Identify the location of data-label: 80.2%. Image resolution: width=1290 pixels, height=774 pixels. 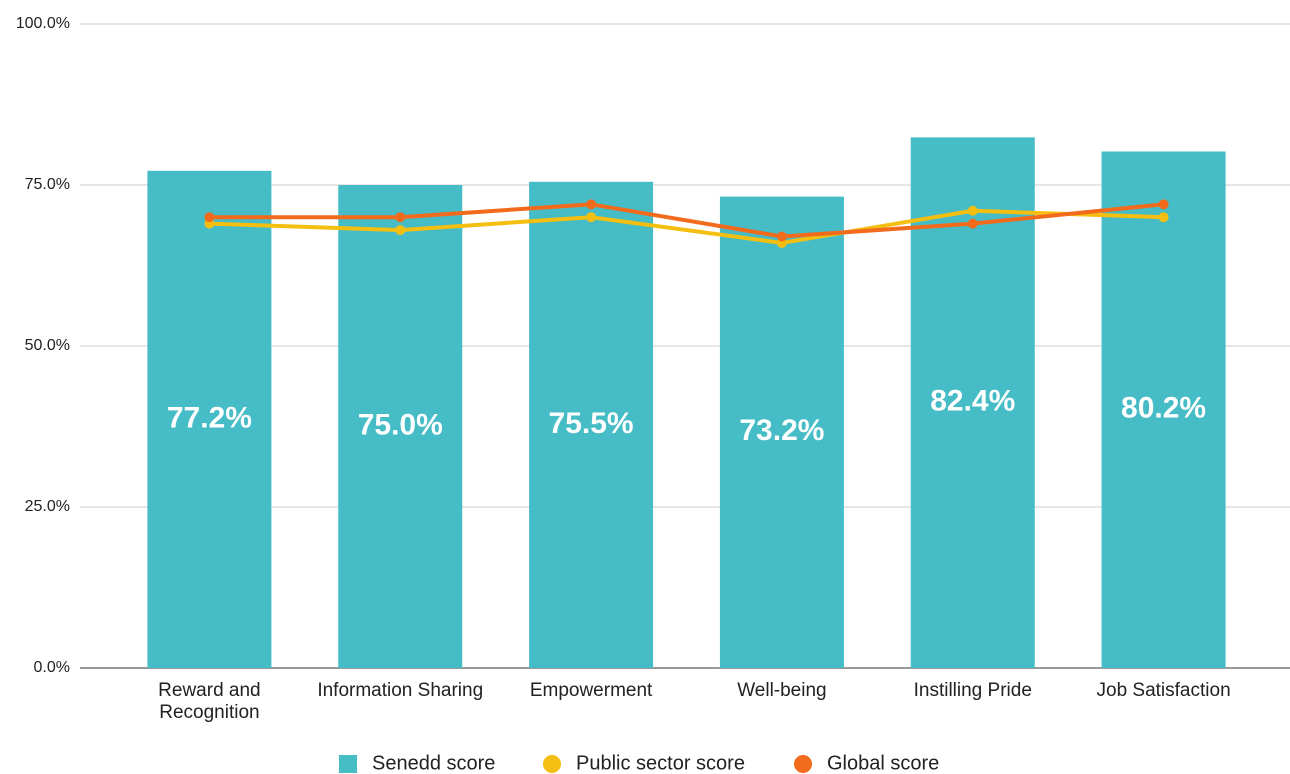
(1163, 408).